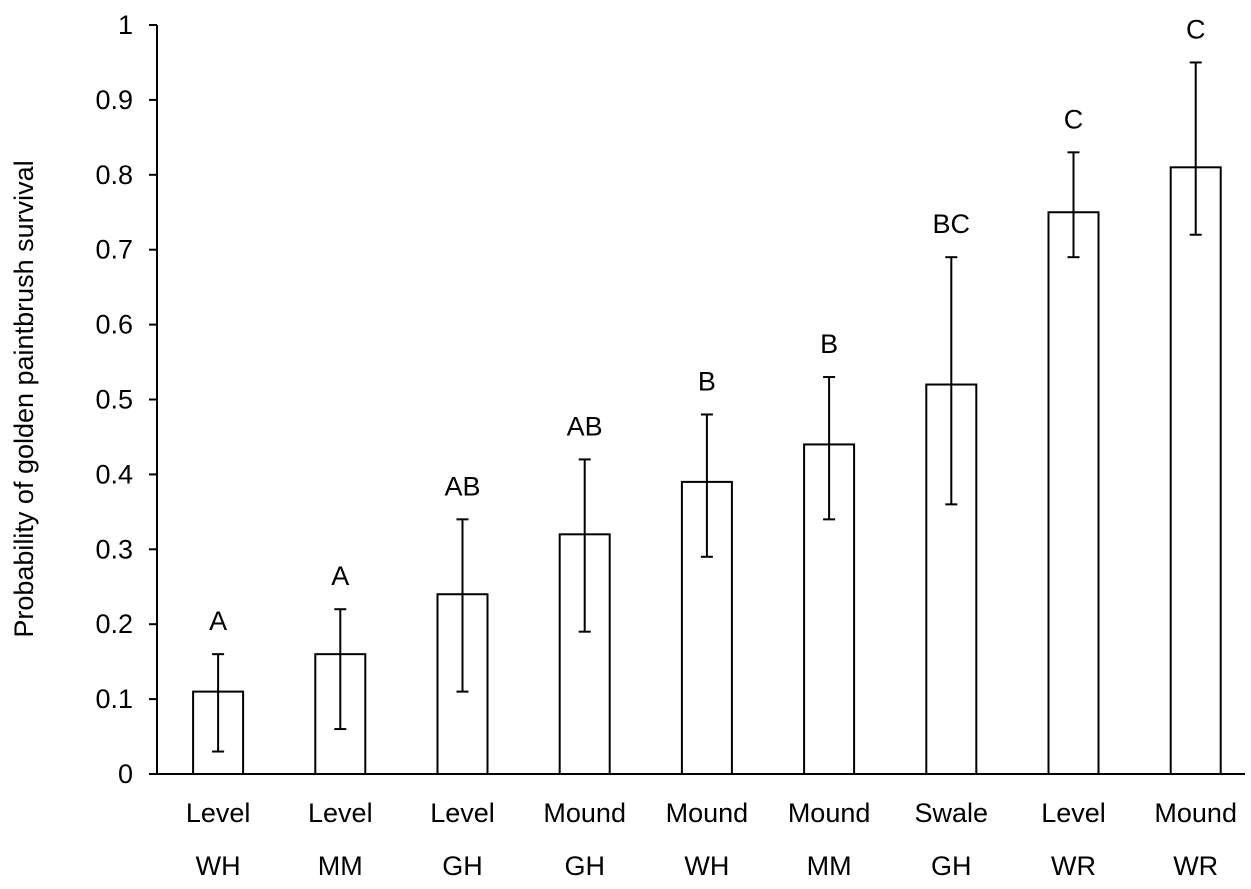 This screenshot has width=1251, height=889. I want to click on y-tick-label: 0.4, so click(114, 474).